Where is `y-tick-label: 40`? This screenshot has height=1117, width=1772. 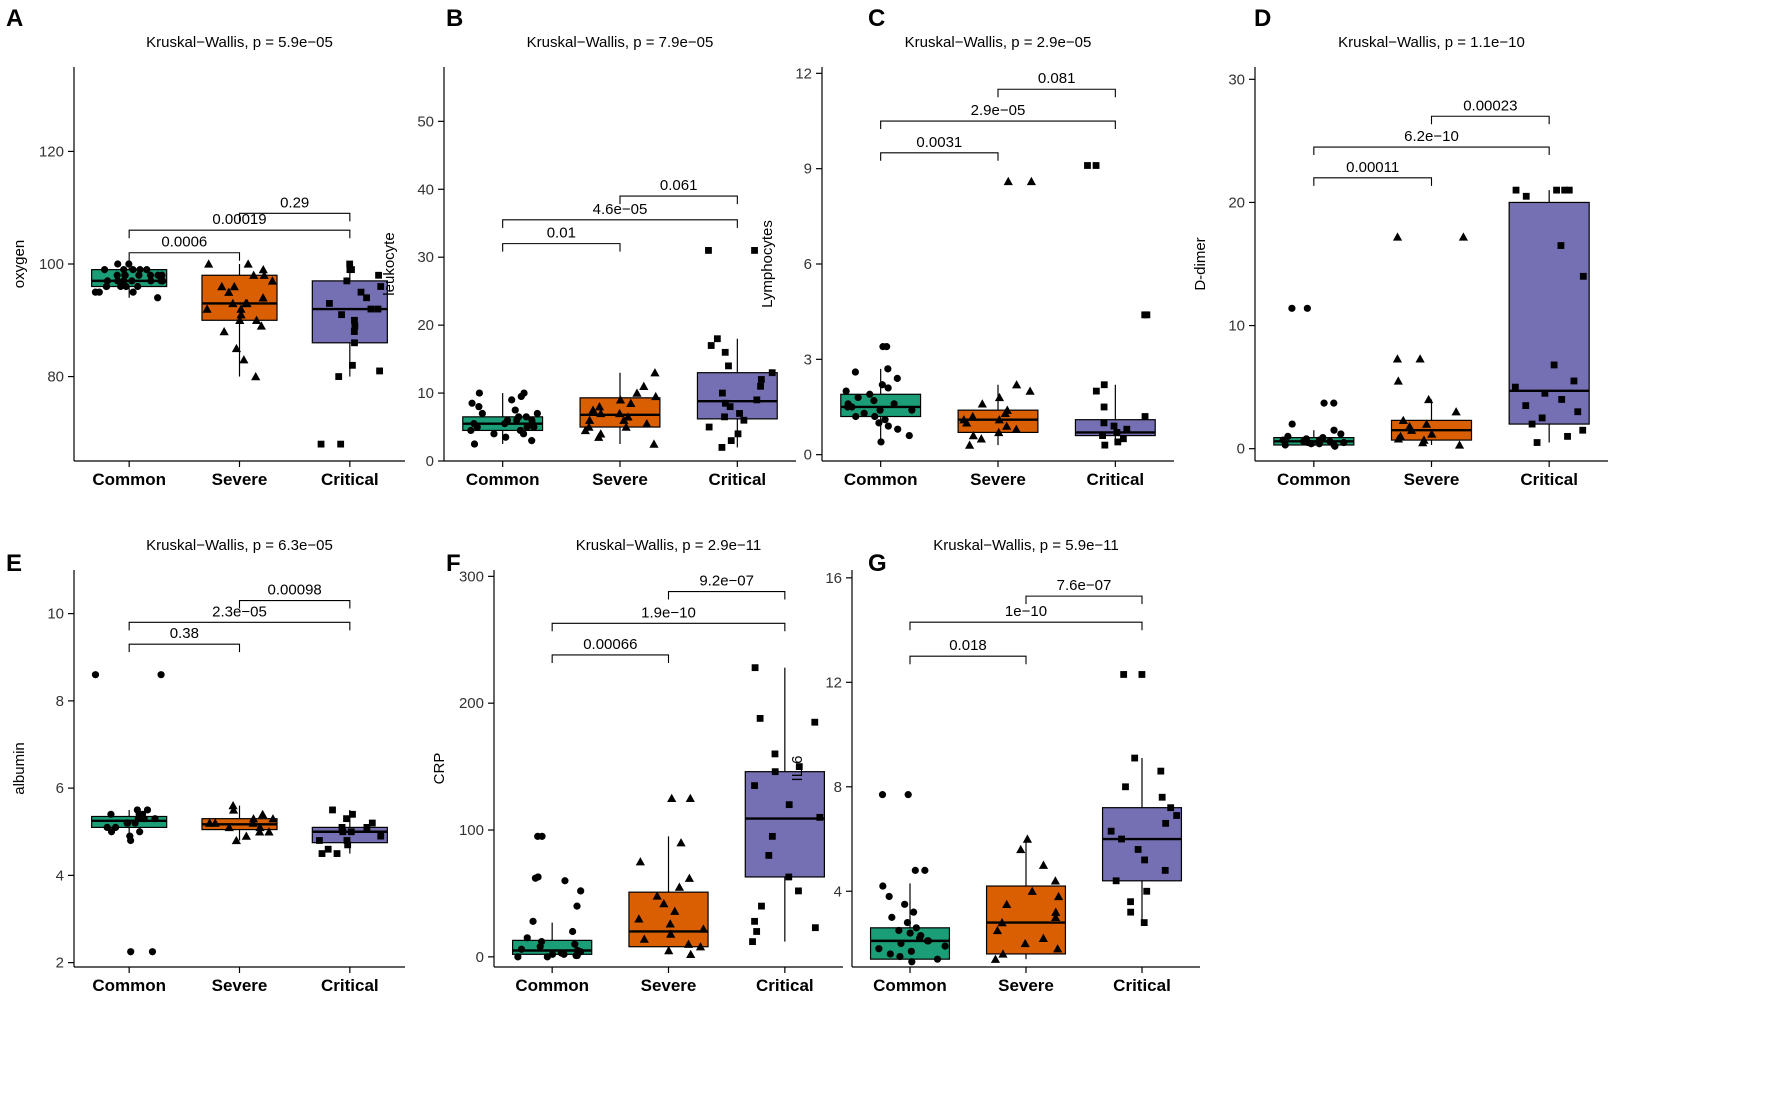
y-tick-label: 40 is located at coordinates (425, 189).